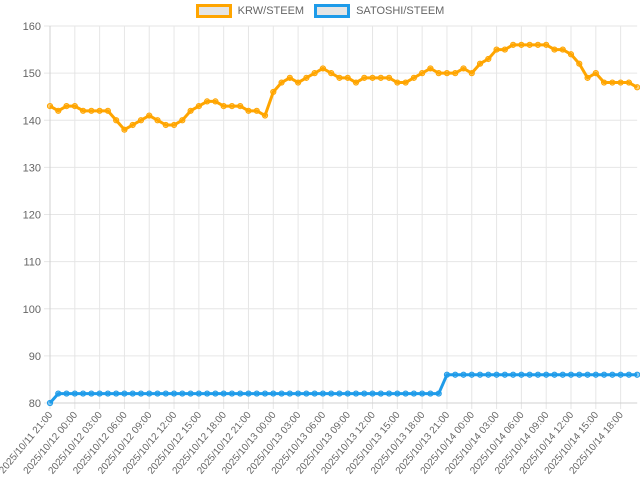  Describe the element at coordinates (343, 388) in the screenshot. I see `series-line-satoshi` at that location.